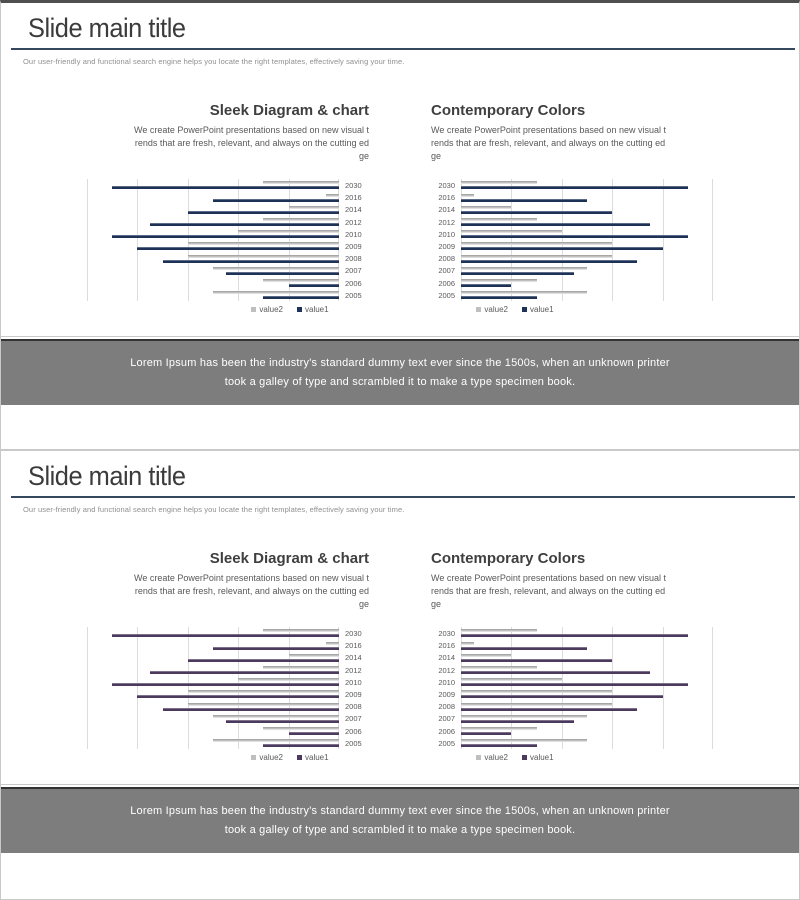 The width and height of the screenshot is (800, 900). What do you see at coordinates (353, 694) in the screenshot?
I see `category-label: 2009` at bounding box center [353, 694].